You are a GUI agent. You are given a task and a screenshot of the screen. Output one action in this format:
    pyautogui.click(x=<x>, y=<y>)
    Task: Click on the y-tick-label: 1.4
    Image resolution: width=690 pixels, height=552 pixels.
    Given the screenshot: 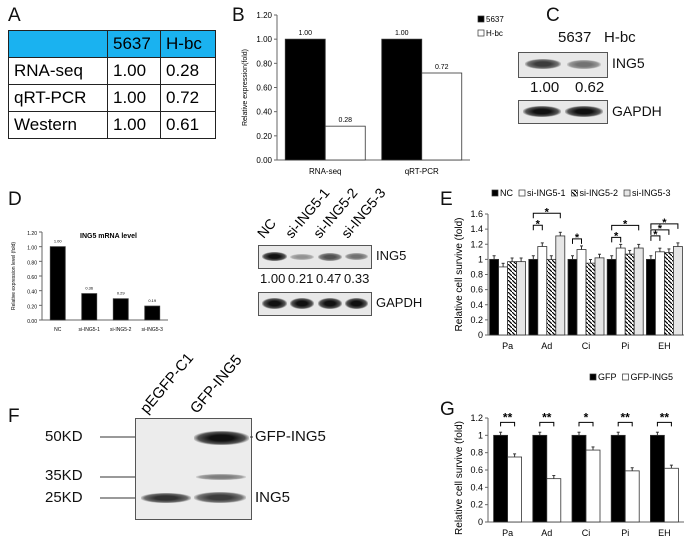 What is the action you would take?
    pyautogui.click(x=476, y=229)
    